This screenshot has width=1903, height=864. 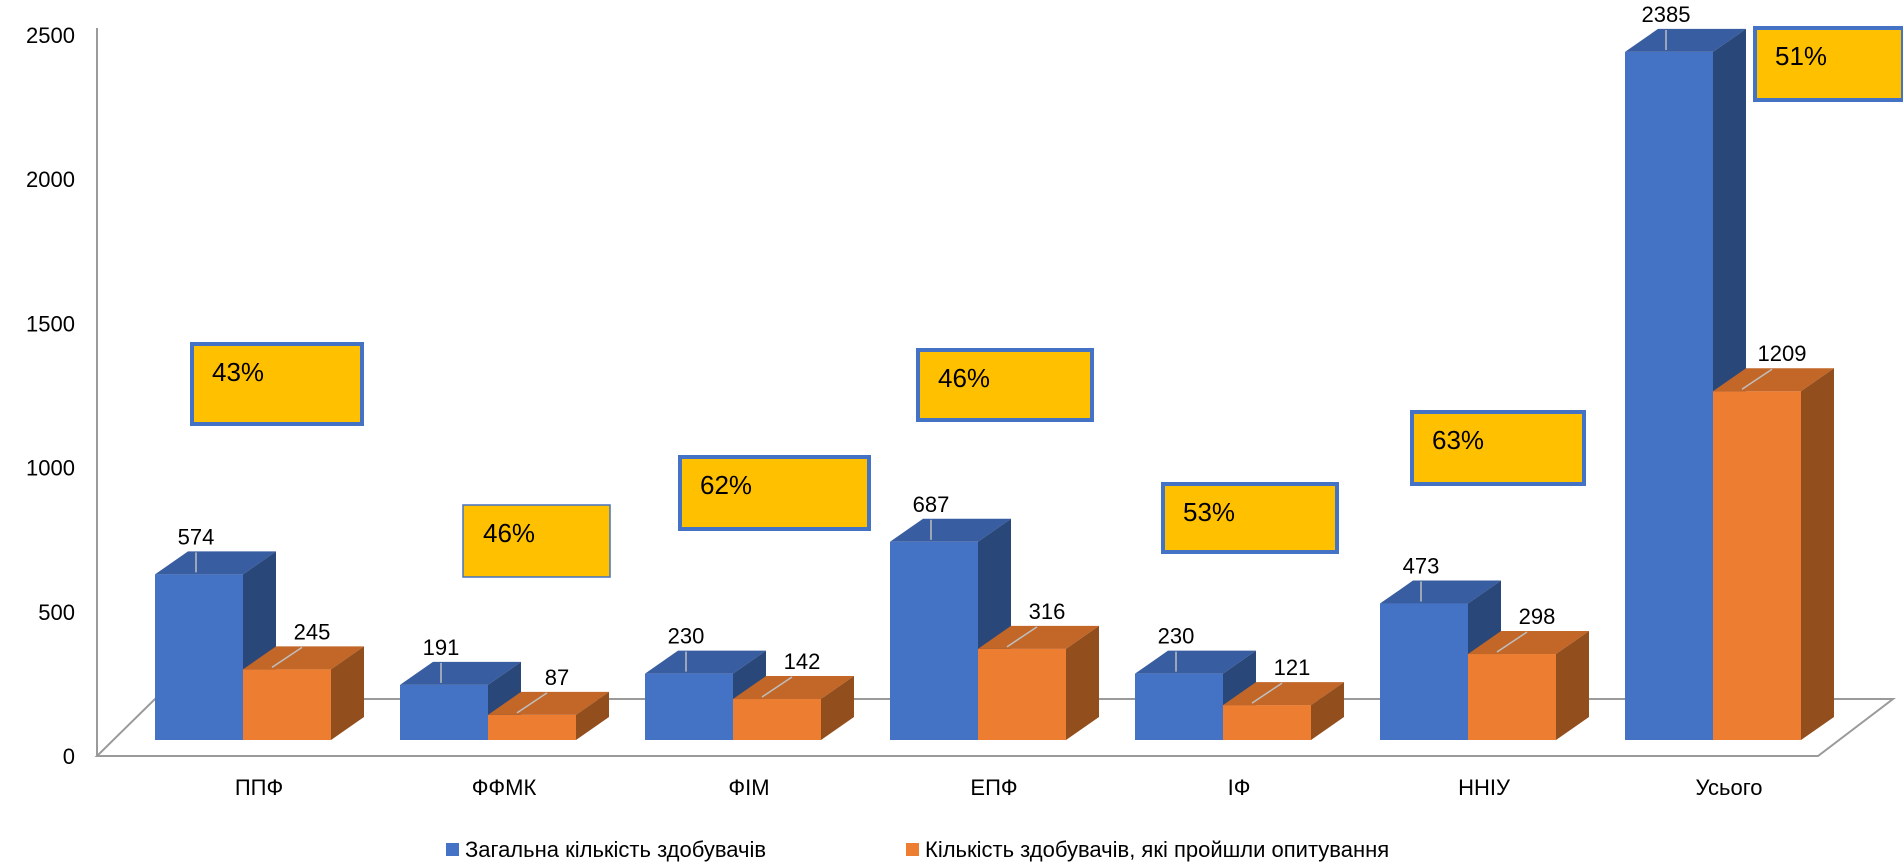 What do you see at coordinates (69, 756) in the screenshot?
I see `y-tick-label: 0` at bounding box center [69, 756].